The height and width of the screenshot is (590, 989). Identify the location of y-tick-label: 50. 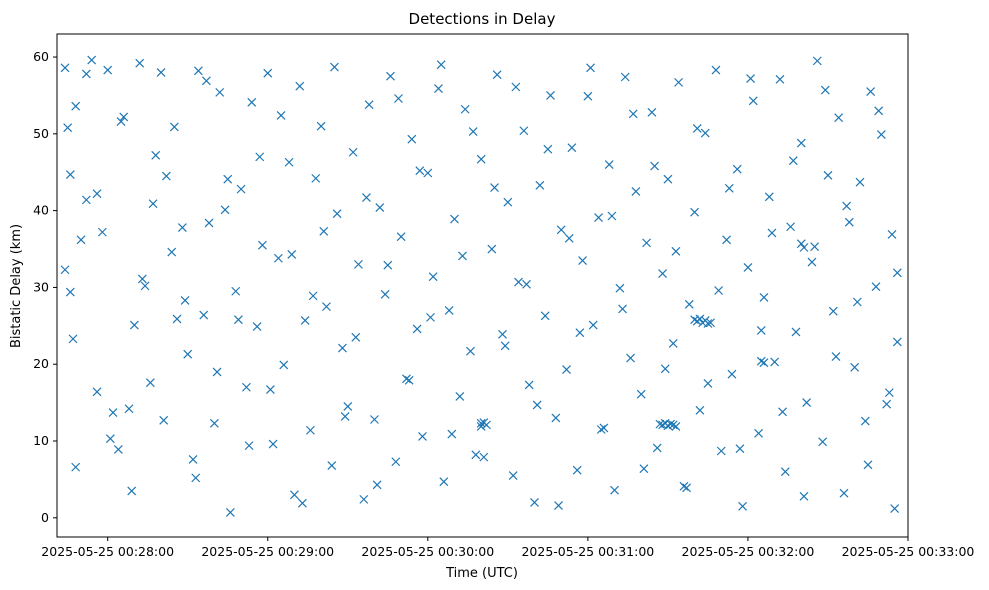
(41, 133).